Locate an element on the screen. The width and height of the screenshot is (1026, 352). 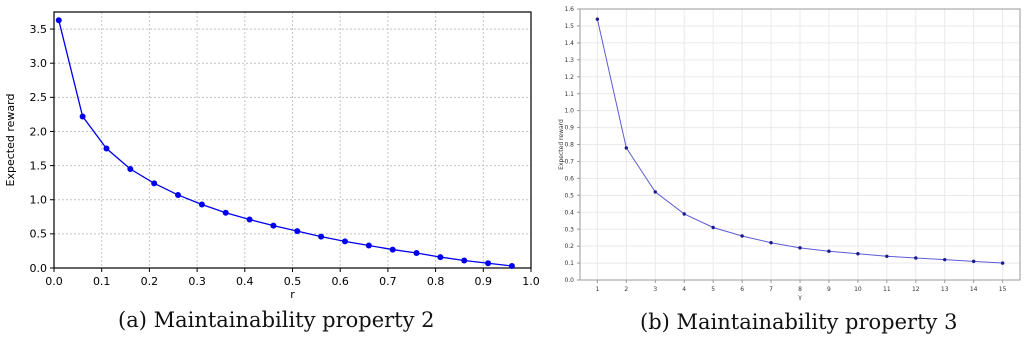
y-tick-label: 1.3 is located at coordinates (569, 60).